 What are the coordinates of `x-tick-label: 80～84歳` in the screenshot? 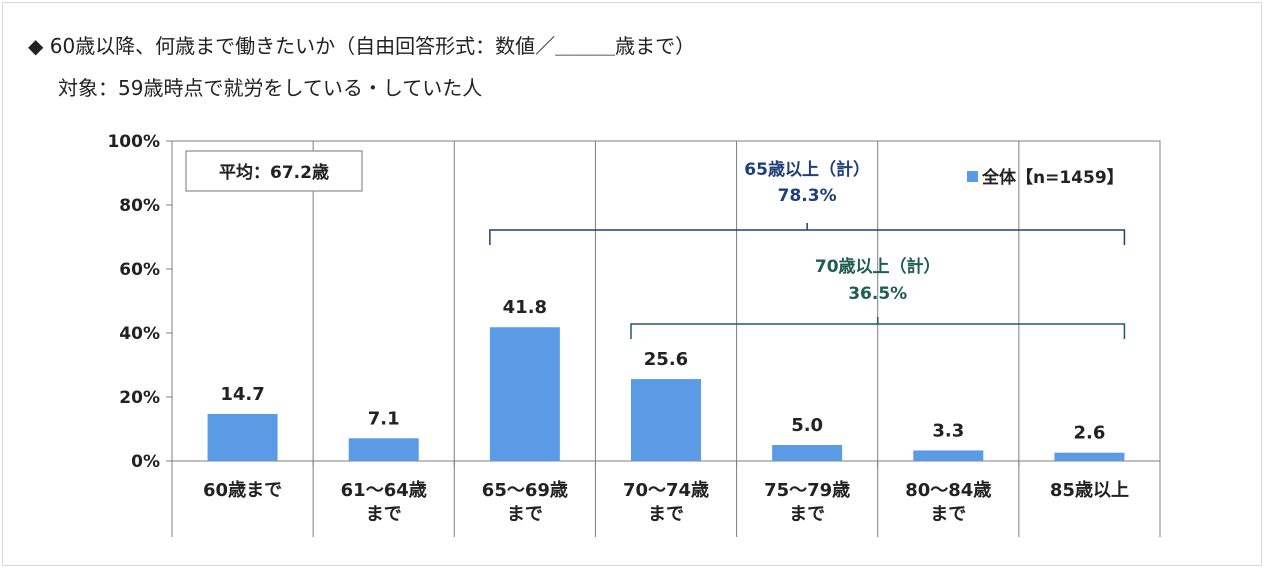 It's located at (948, 490).